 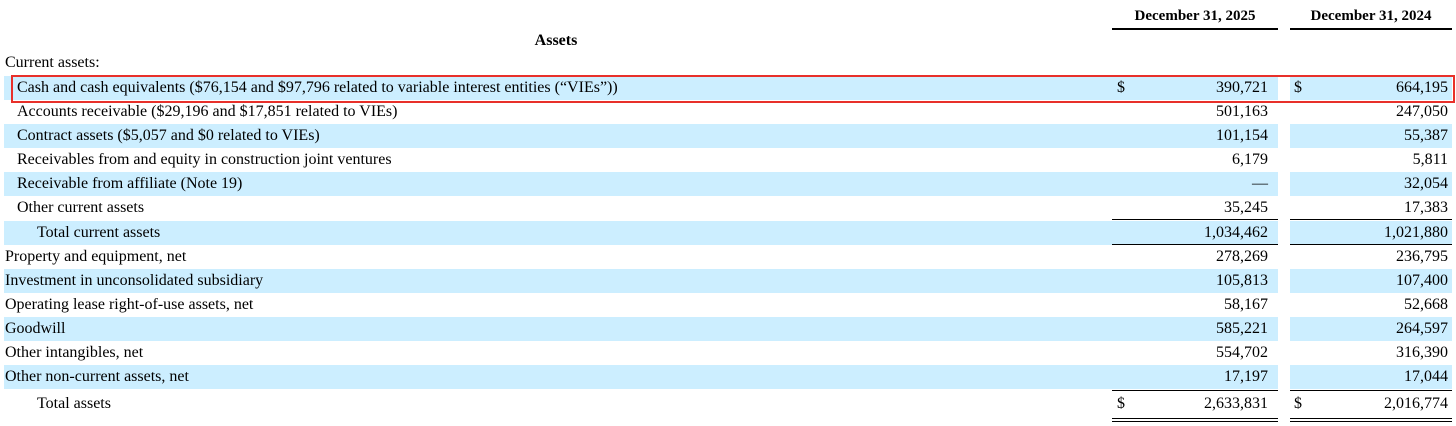 What do you see at coordinates (1422, 256) in the screenshot?
I see `value-2024: 236,795` at bounding box center [1422, 256].